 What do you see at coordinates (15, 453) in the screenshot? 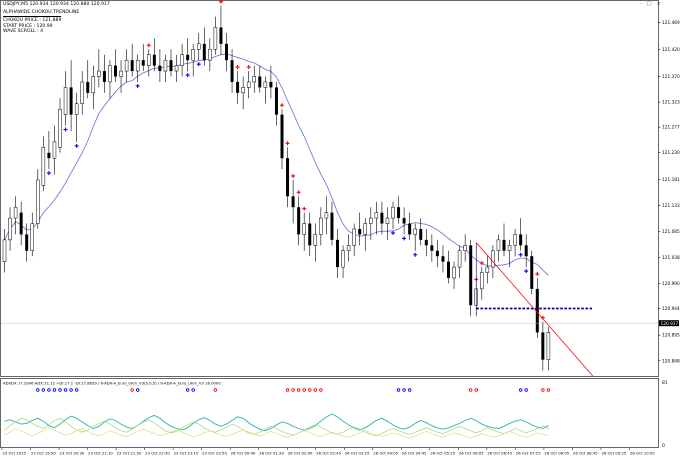
I see `time-tick-label: 23 Oct 2015` at bounding box center [15, 453].